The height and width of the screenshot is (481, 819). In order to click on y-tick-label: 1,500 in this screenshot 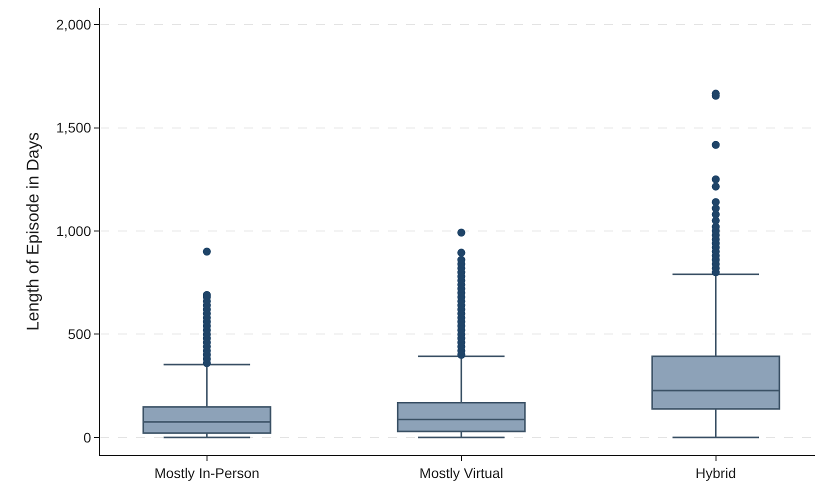, I will do `click(74, 128)`.